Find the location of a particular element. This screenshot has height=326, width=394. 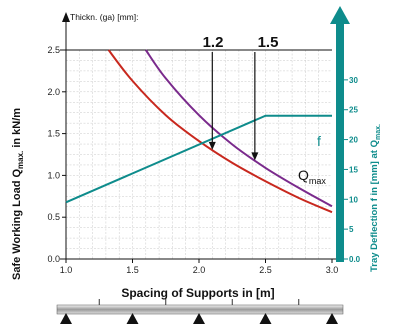

y2-axis-arrow-icon is located at coordinates (340, 15).